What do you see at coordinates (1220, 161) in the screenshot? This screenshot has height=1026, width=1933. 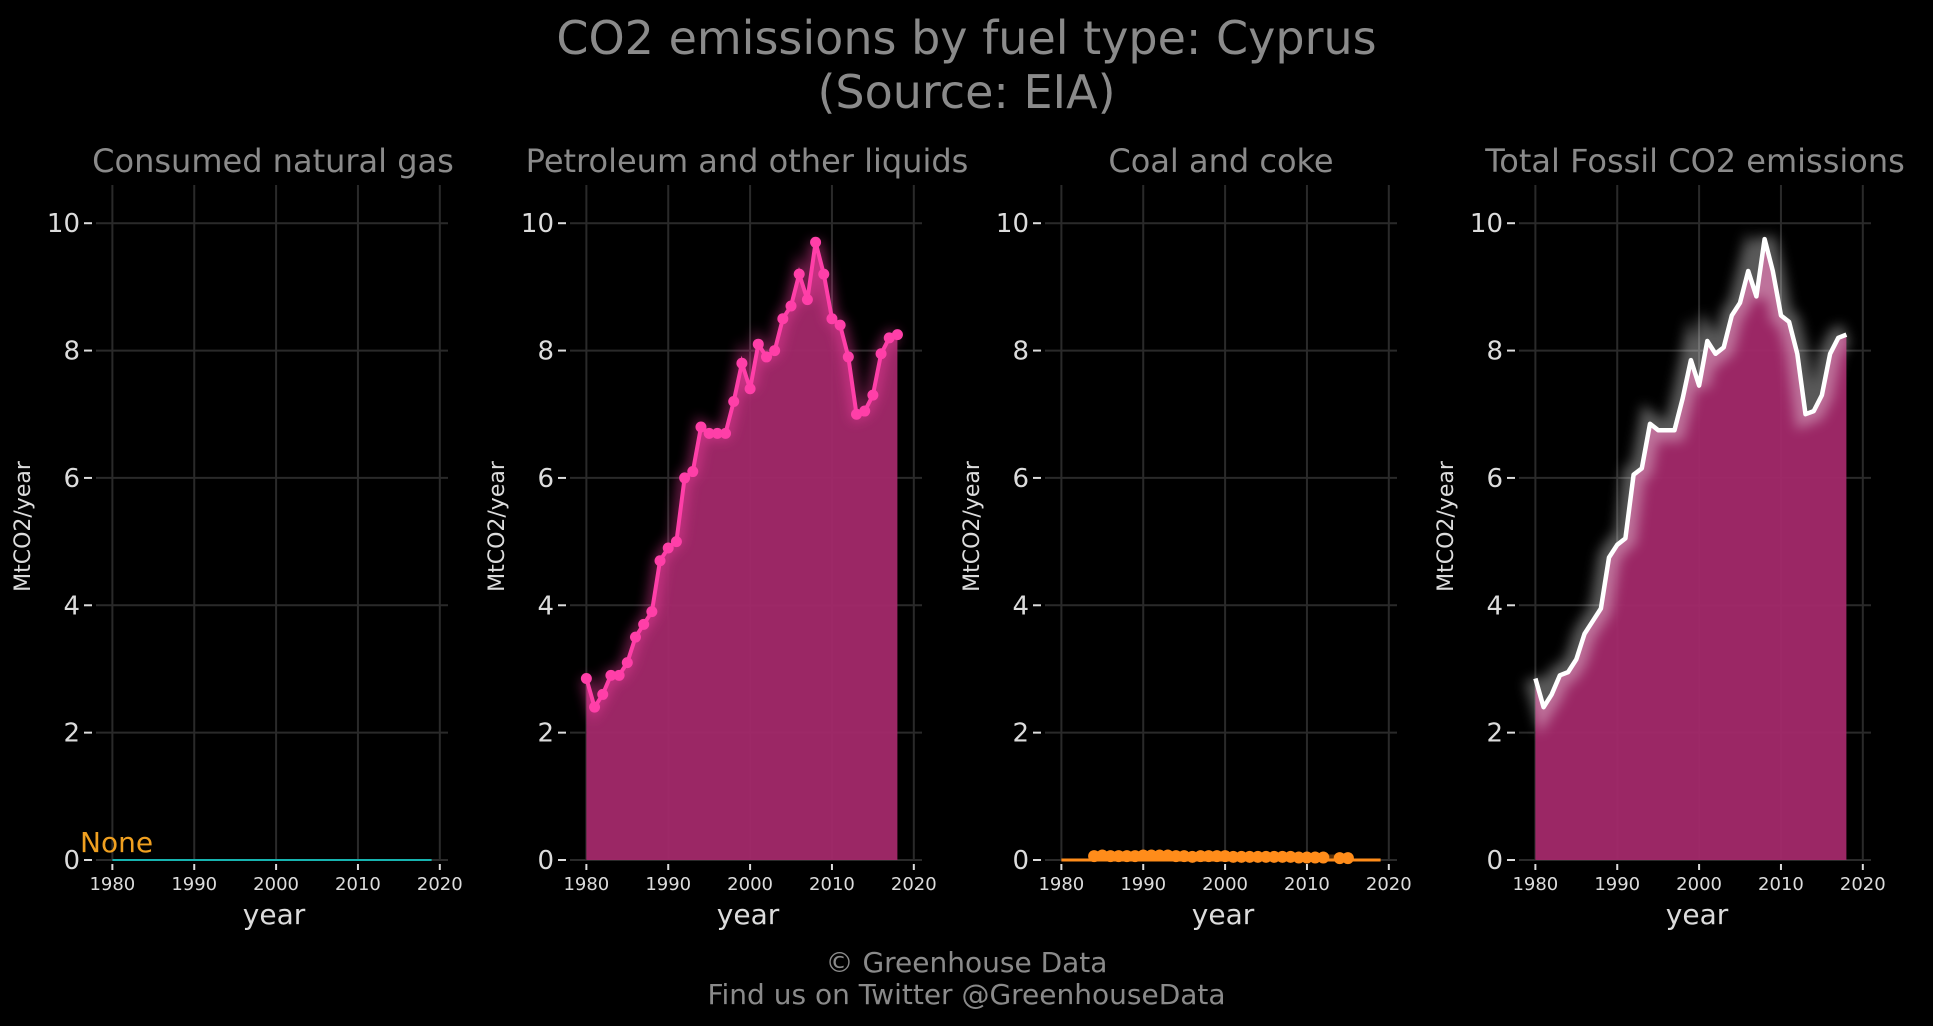 I see `panel-title: Coal and coke` at bounding box center [1220, 161].